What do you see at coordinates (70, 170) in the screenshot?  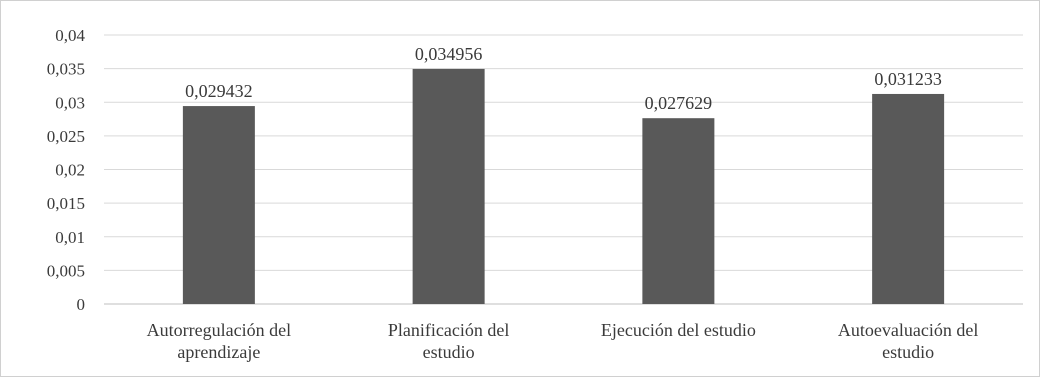 I see `y-tick-label: 0,02` at bounding box center [70, 170].